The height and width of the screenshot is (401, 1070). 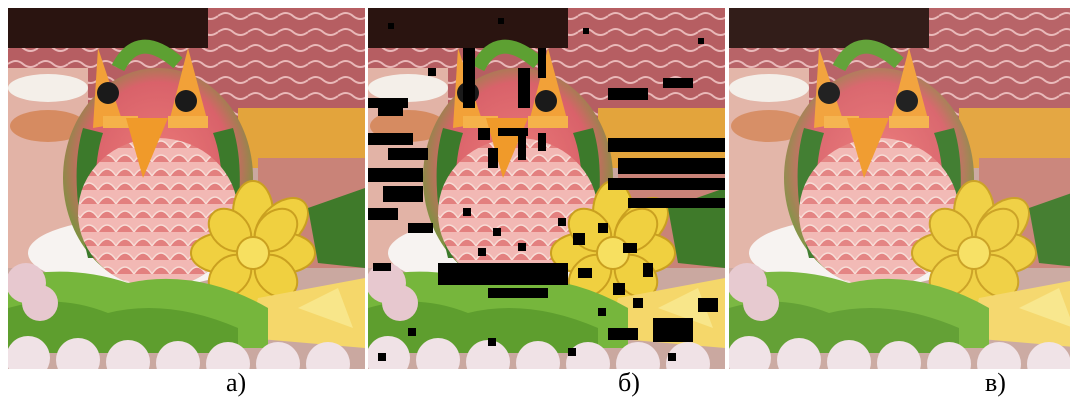 What do you see at coordinates (236, 382) in the screenshot?
I see `caption-a: а)` at bounding box center [236, 382].